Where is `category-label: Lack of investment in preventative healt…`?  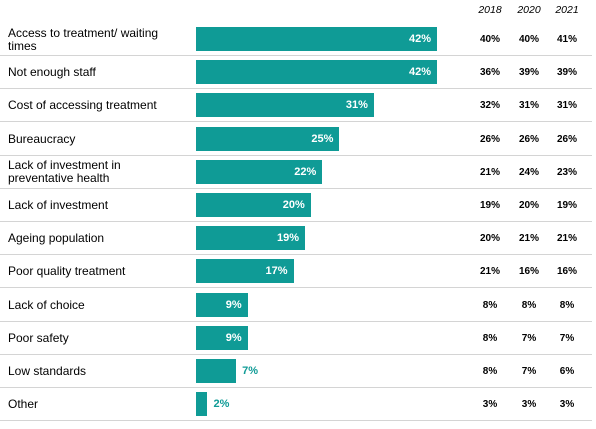 category-label: Lack of investment in preventative healt… is located at coordinates (64, 172).